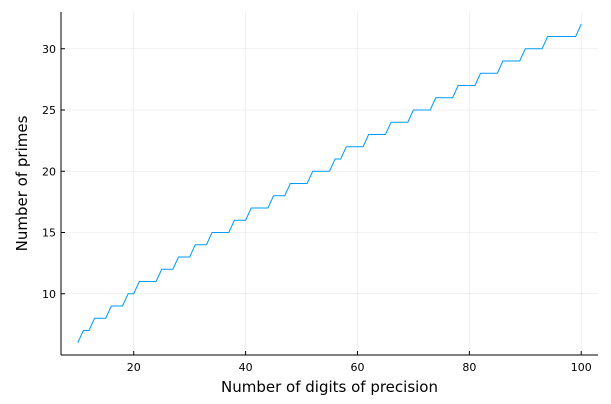  Describe the element at coordinates (581, 367) in the screenshot. I see `x-tick-label: 100` at that location.